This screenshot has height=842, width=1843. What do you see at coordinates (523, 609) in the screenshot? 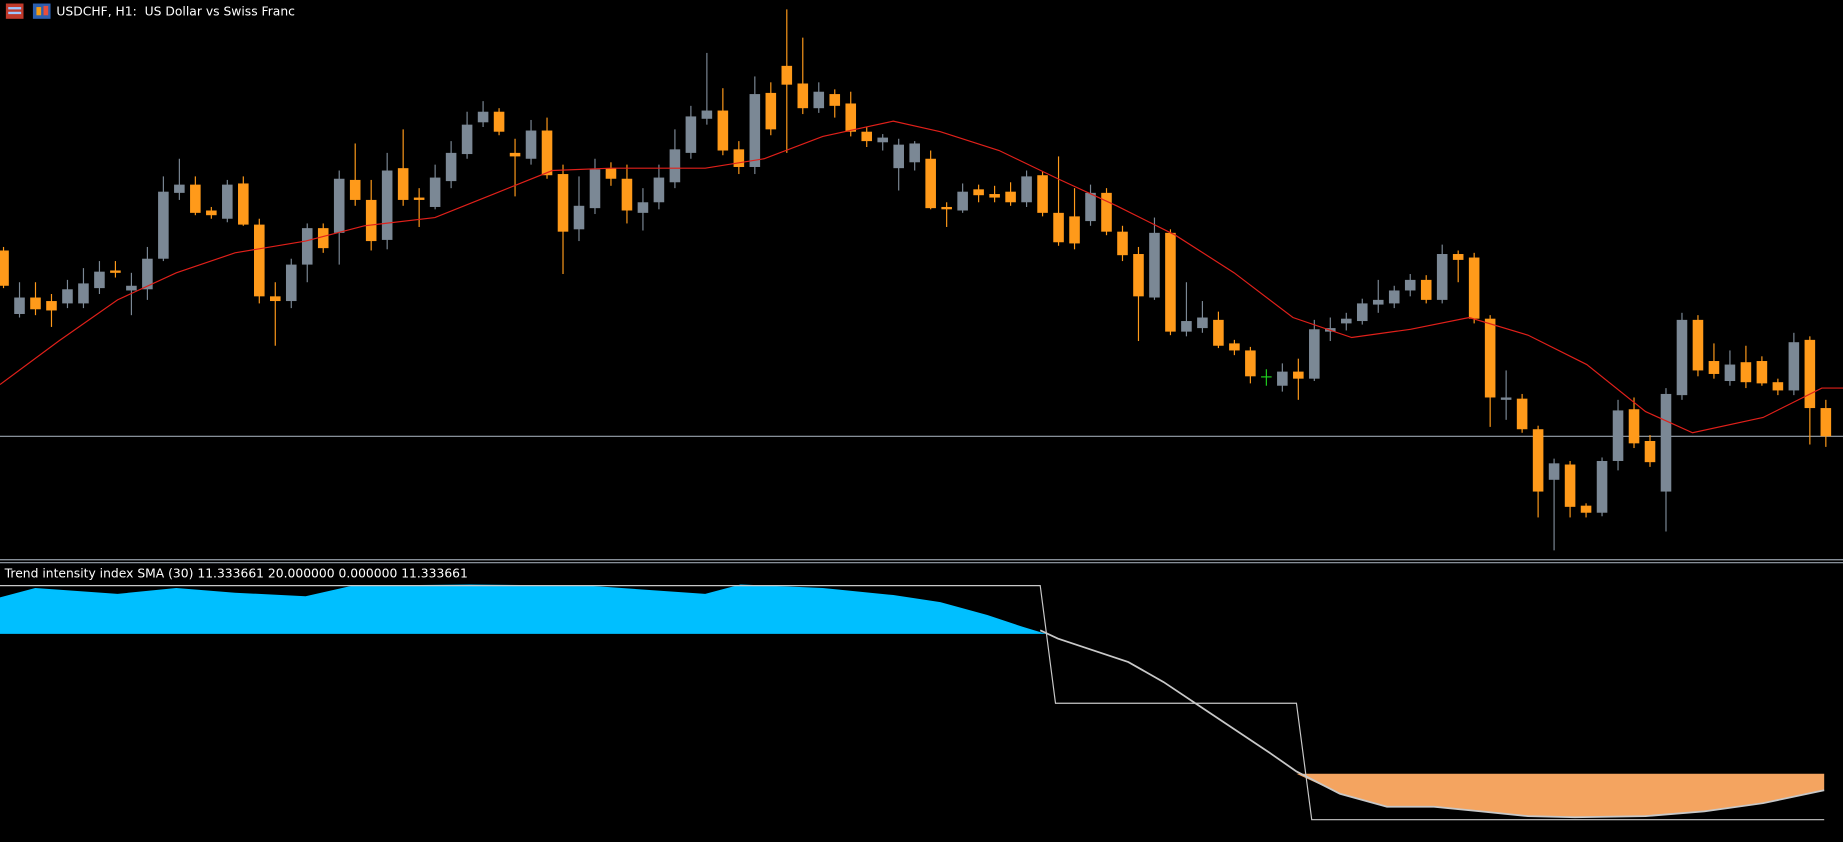
I see `positive-area` at bounding box center [523, 609].